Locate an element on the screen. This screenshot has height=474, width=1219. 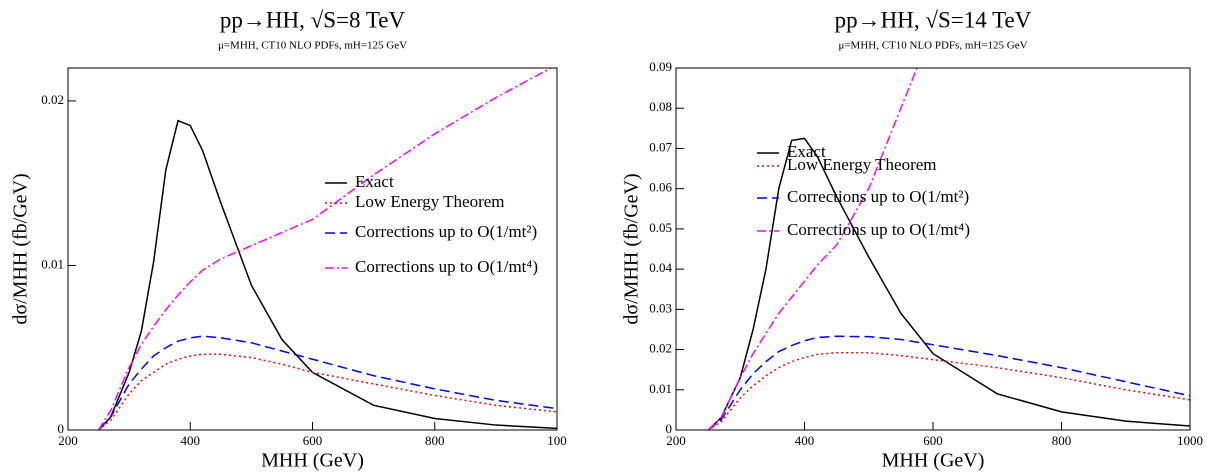
y-tick-label: 0.07 is located at coordinates (660, 146).